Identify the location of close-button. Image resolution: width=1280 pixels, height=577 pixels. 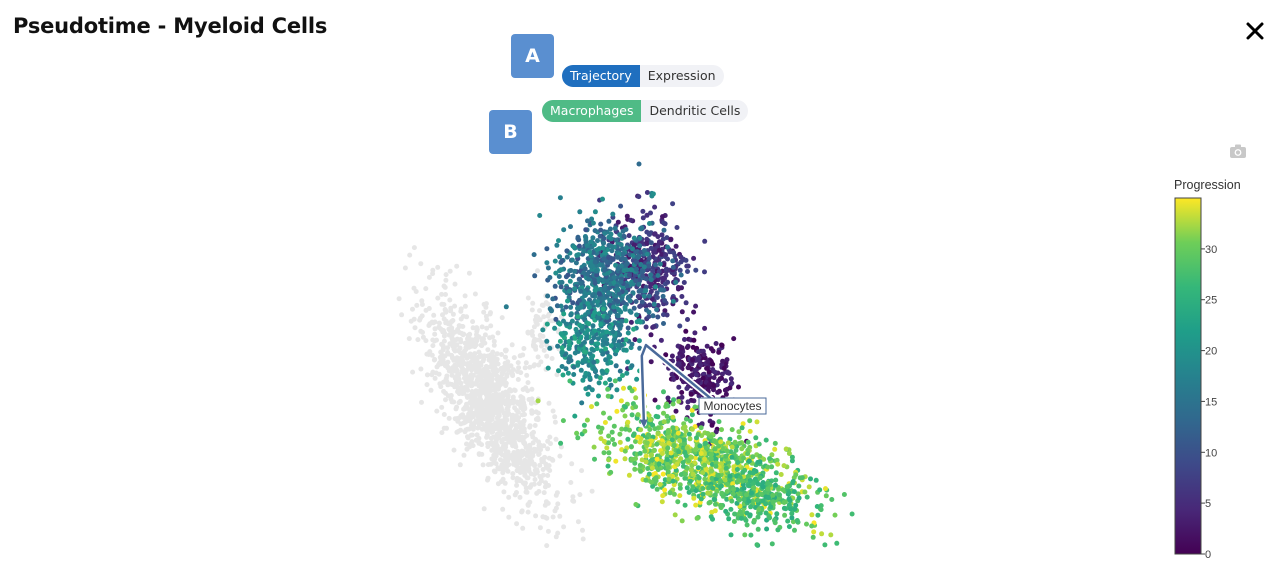
(1255, 31).